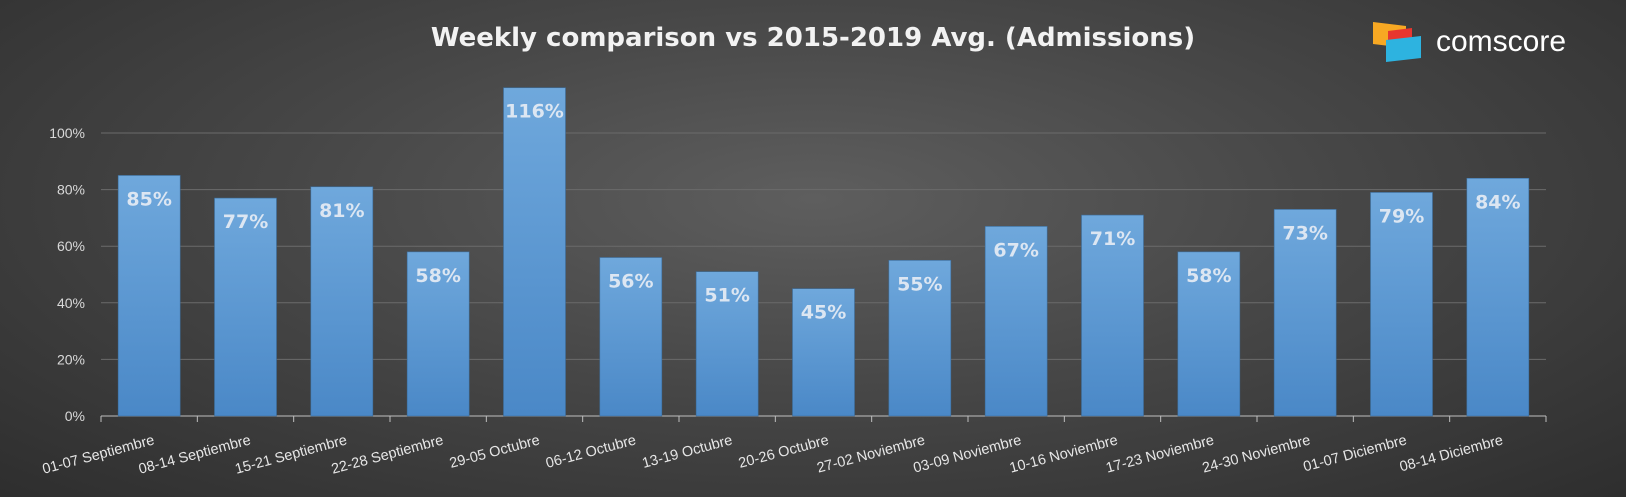 The width and height of the screenshot is (1626, 497). Describe the element at coordinates (1304, 233) in the screenshot. I see `data-label: 73%` at that location.